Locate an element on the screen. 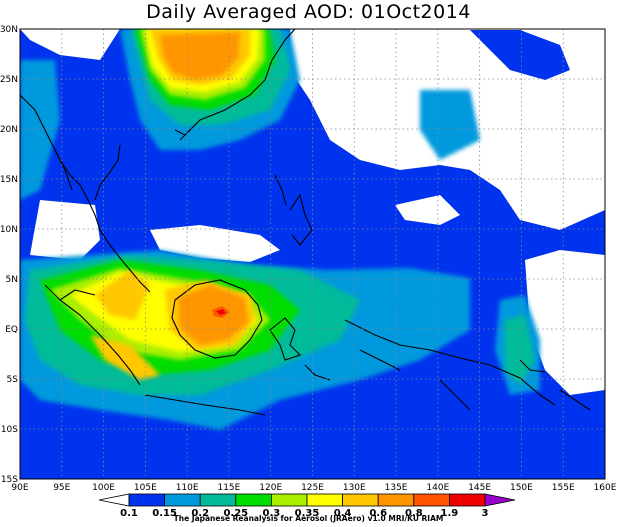 The height and width of the screenshot is (527, 617). colorbar: 0.1 0.15 0.2 0.25 0.3 0.35 0.4 0.6 0.8 1.9 3 is located at coordinates (307, 506).